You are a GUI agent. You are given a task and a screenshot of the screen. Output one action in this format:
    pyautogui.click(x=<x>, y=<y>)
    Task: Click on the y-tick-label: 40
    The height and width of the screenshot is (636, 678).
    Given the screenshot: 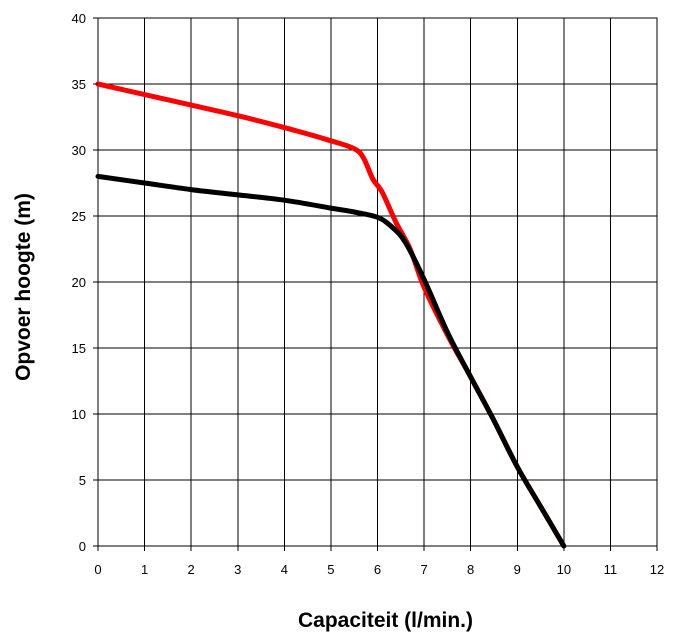 What is the action you would take?
    pyautogui.click(x=79, y=18)
    